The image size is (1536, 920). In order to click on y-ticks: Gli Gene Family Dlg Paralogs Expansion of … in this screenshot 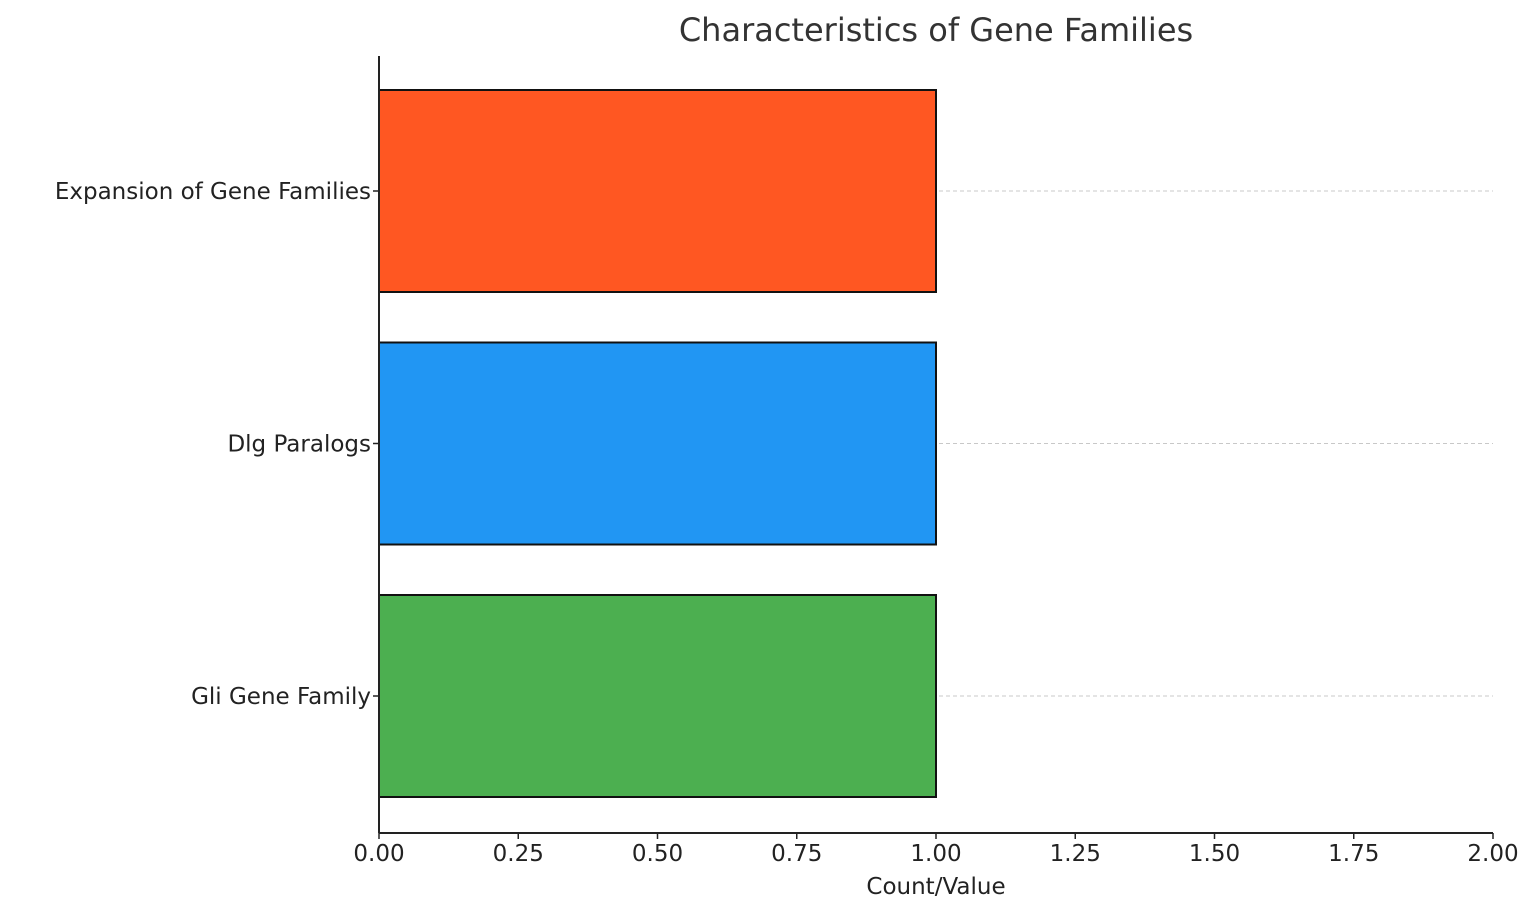, I will do `click(217, 444)`.